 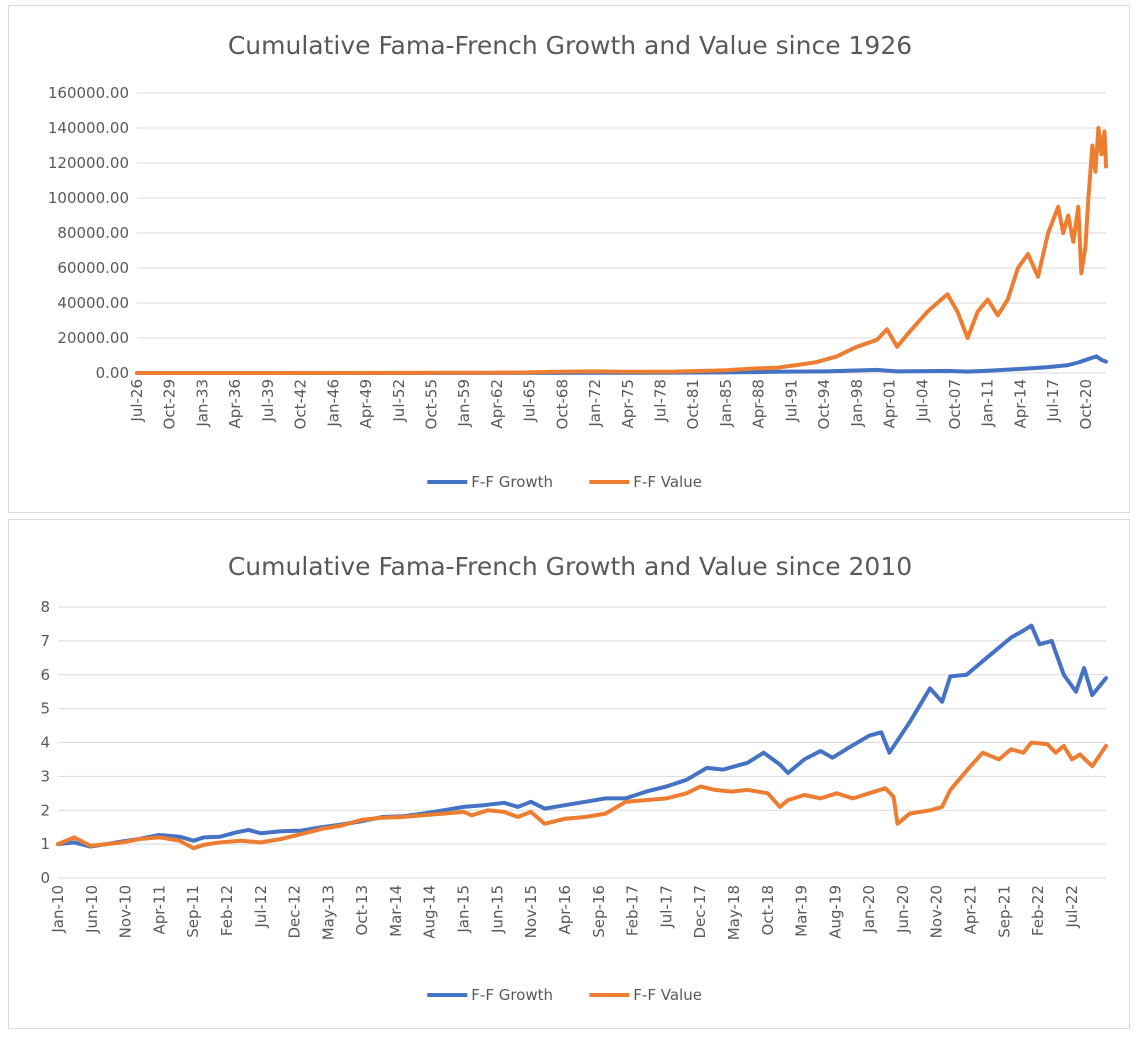 I want to click on x-tick-label: Jul-04, so click(x=922, y=401).